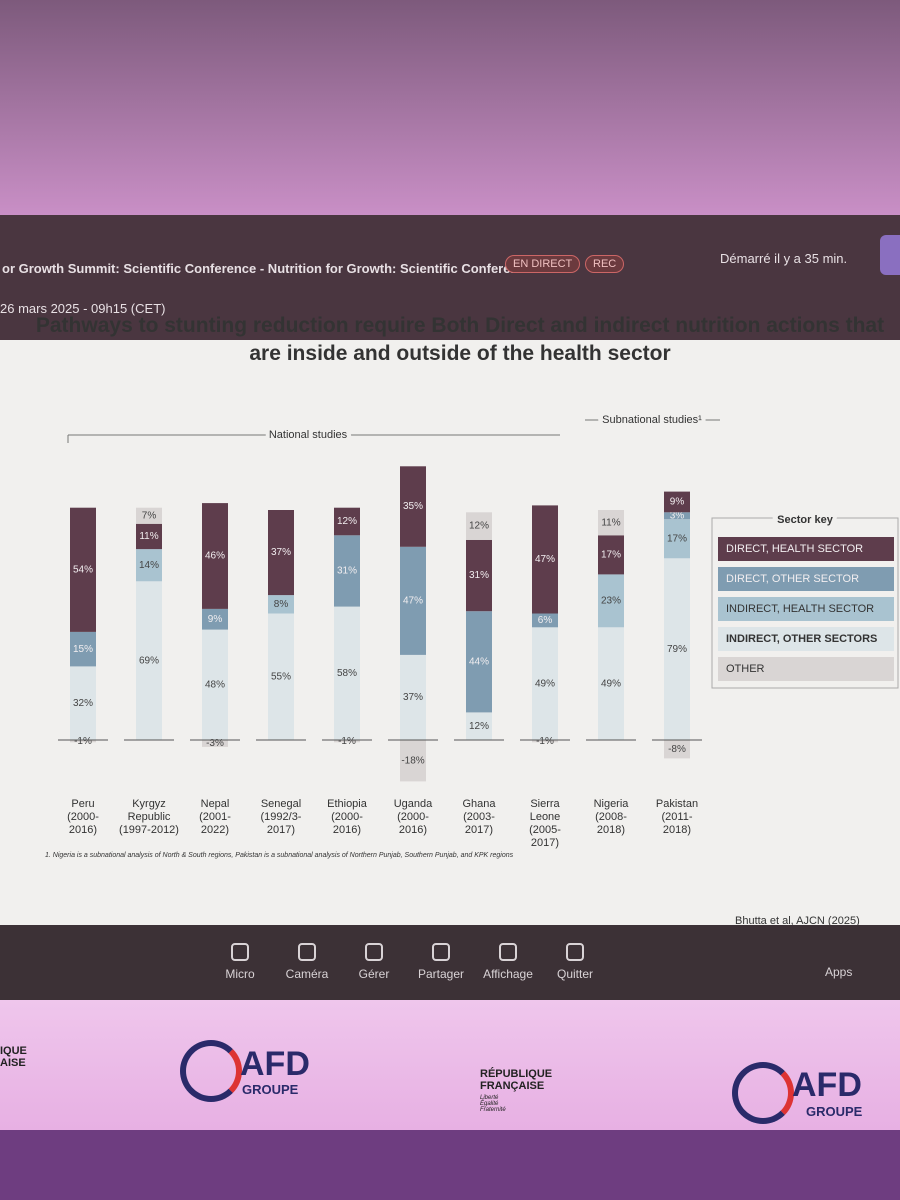  Describe the element at coordinates (281, 817) in the screenshot. I see `x-tick-label: Senegal (1992/3- 2017)` at that location.